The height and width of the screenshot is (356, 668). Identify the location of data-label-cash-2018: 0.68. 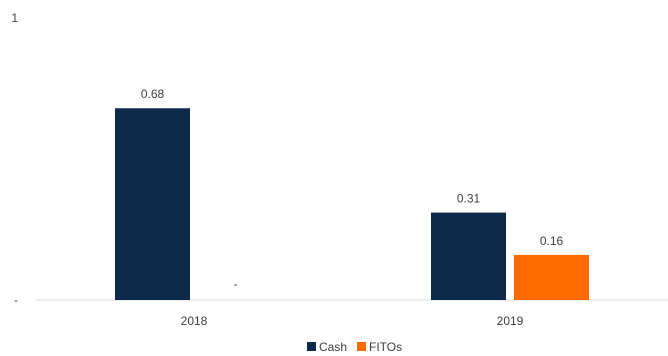
(153, 94).